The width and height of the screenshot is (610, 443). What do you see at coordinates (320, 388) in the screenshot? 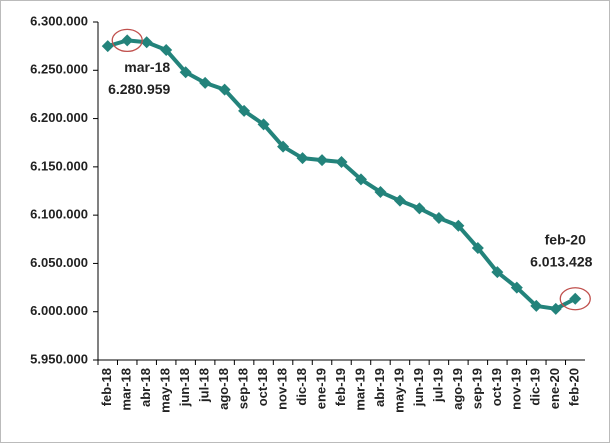
I see `x-tick-label: ene-19` at bounding box center [320, 388].